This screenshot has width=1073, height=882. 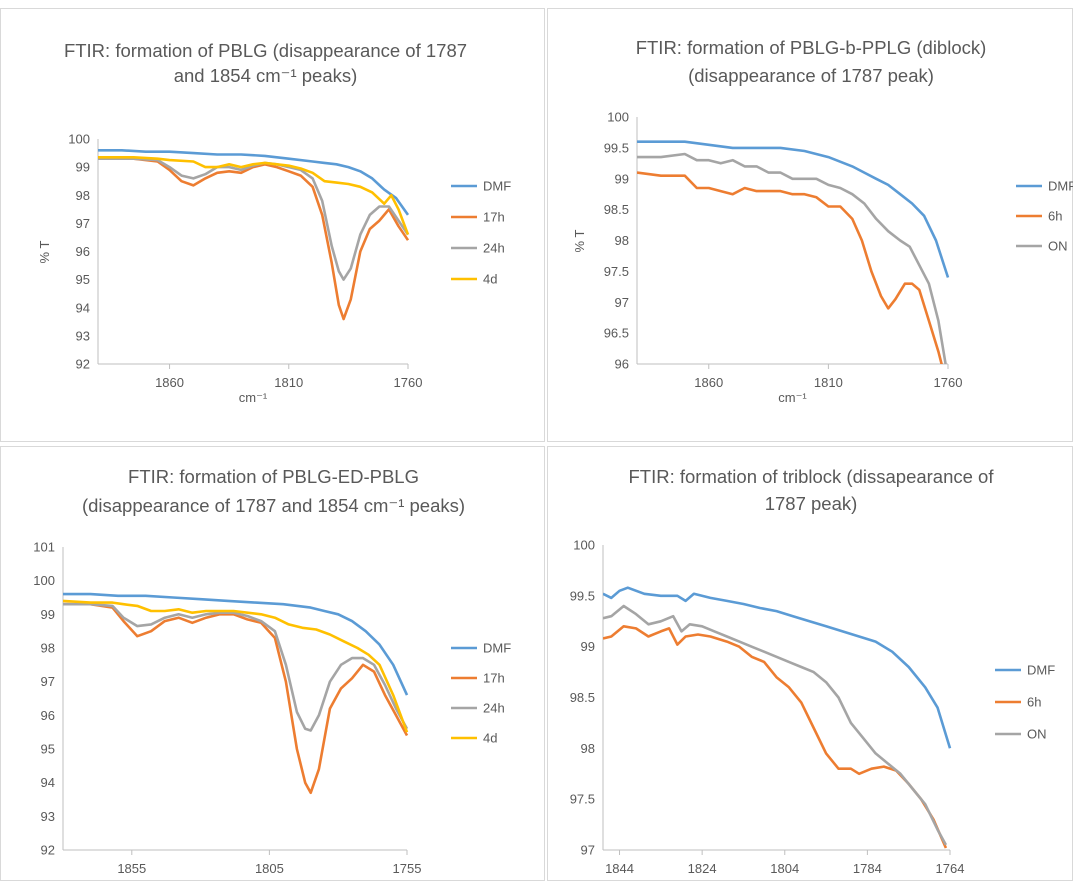 I want to click on chart-title-line: 1787 peak), so click(x=811, y=503).